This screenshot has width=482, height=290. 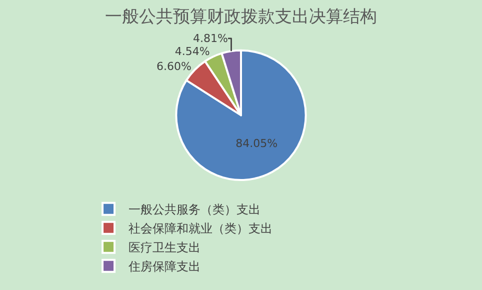 I want to click on data-label: 4.81%, so click(x=210, y=38).